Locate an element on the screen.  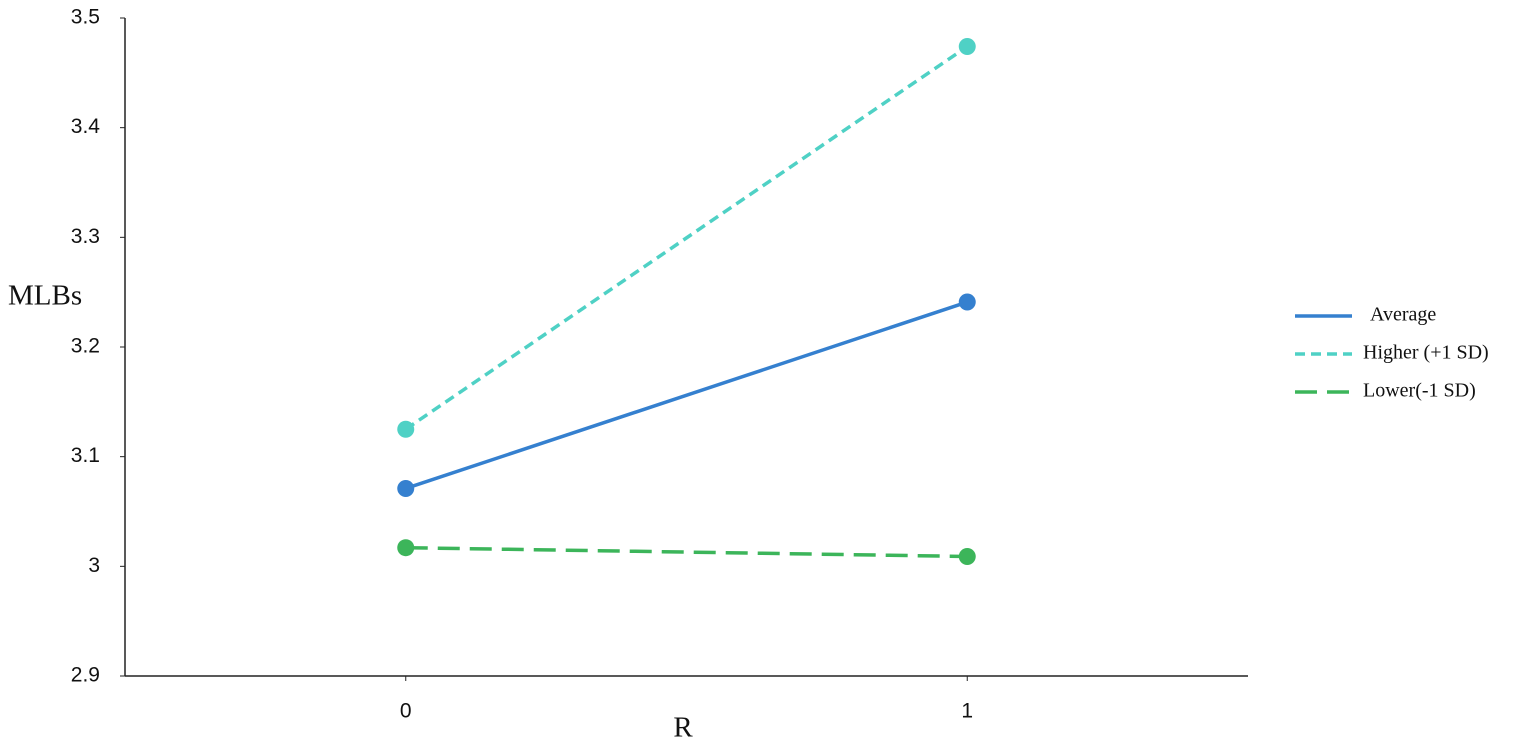
x-axis-label: R is located at coordinates (683, 728).